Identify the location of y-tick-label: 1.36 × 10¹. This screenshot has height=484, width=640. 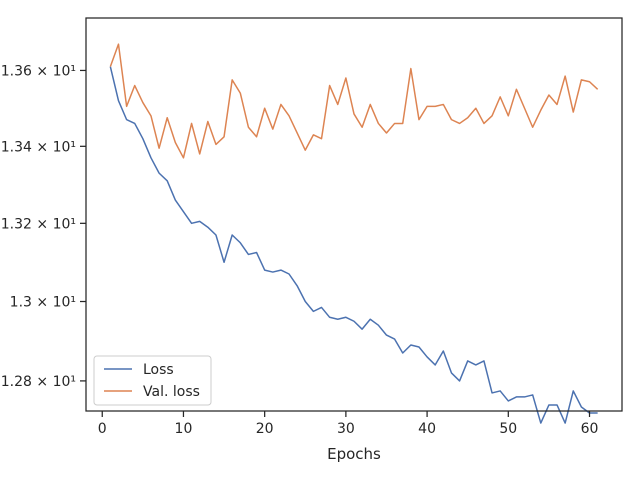
(38, 71).